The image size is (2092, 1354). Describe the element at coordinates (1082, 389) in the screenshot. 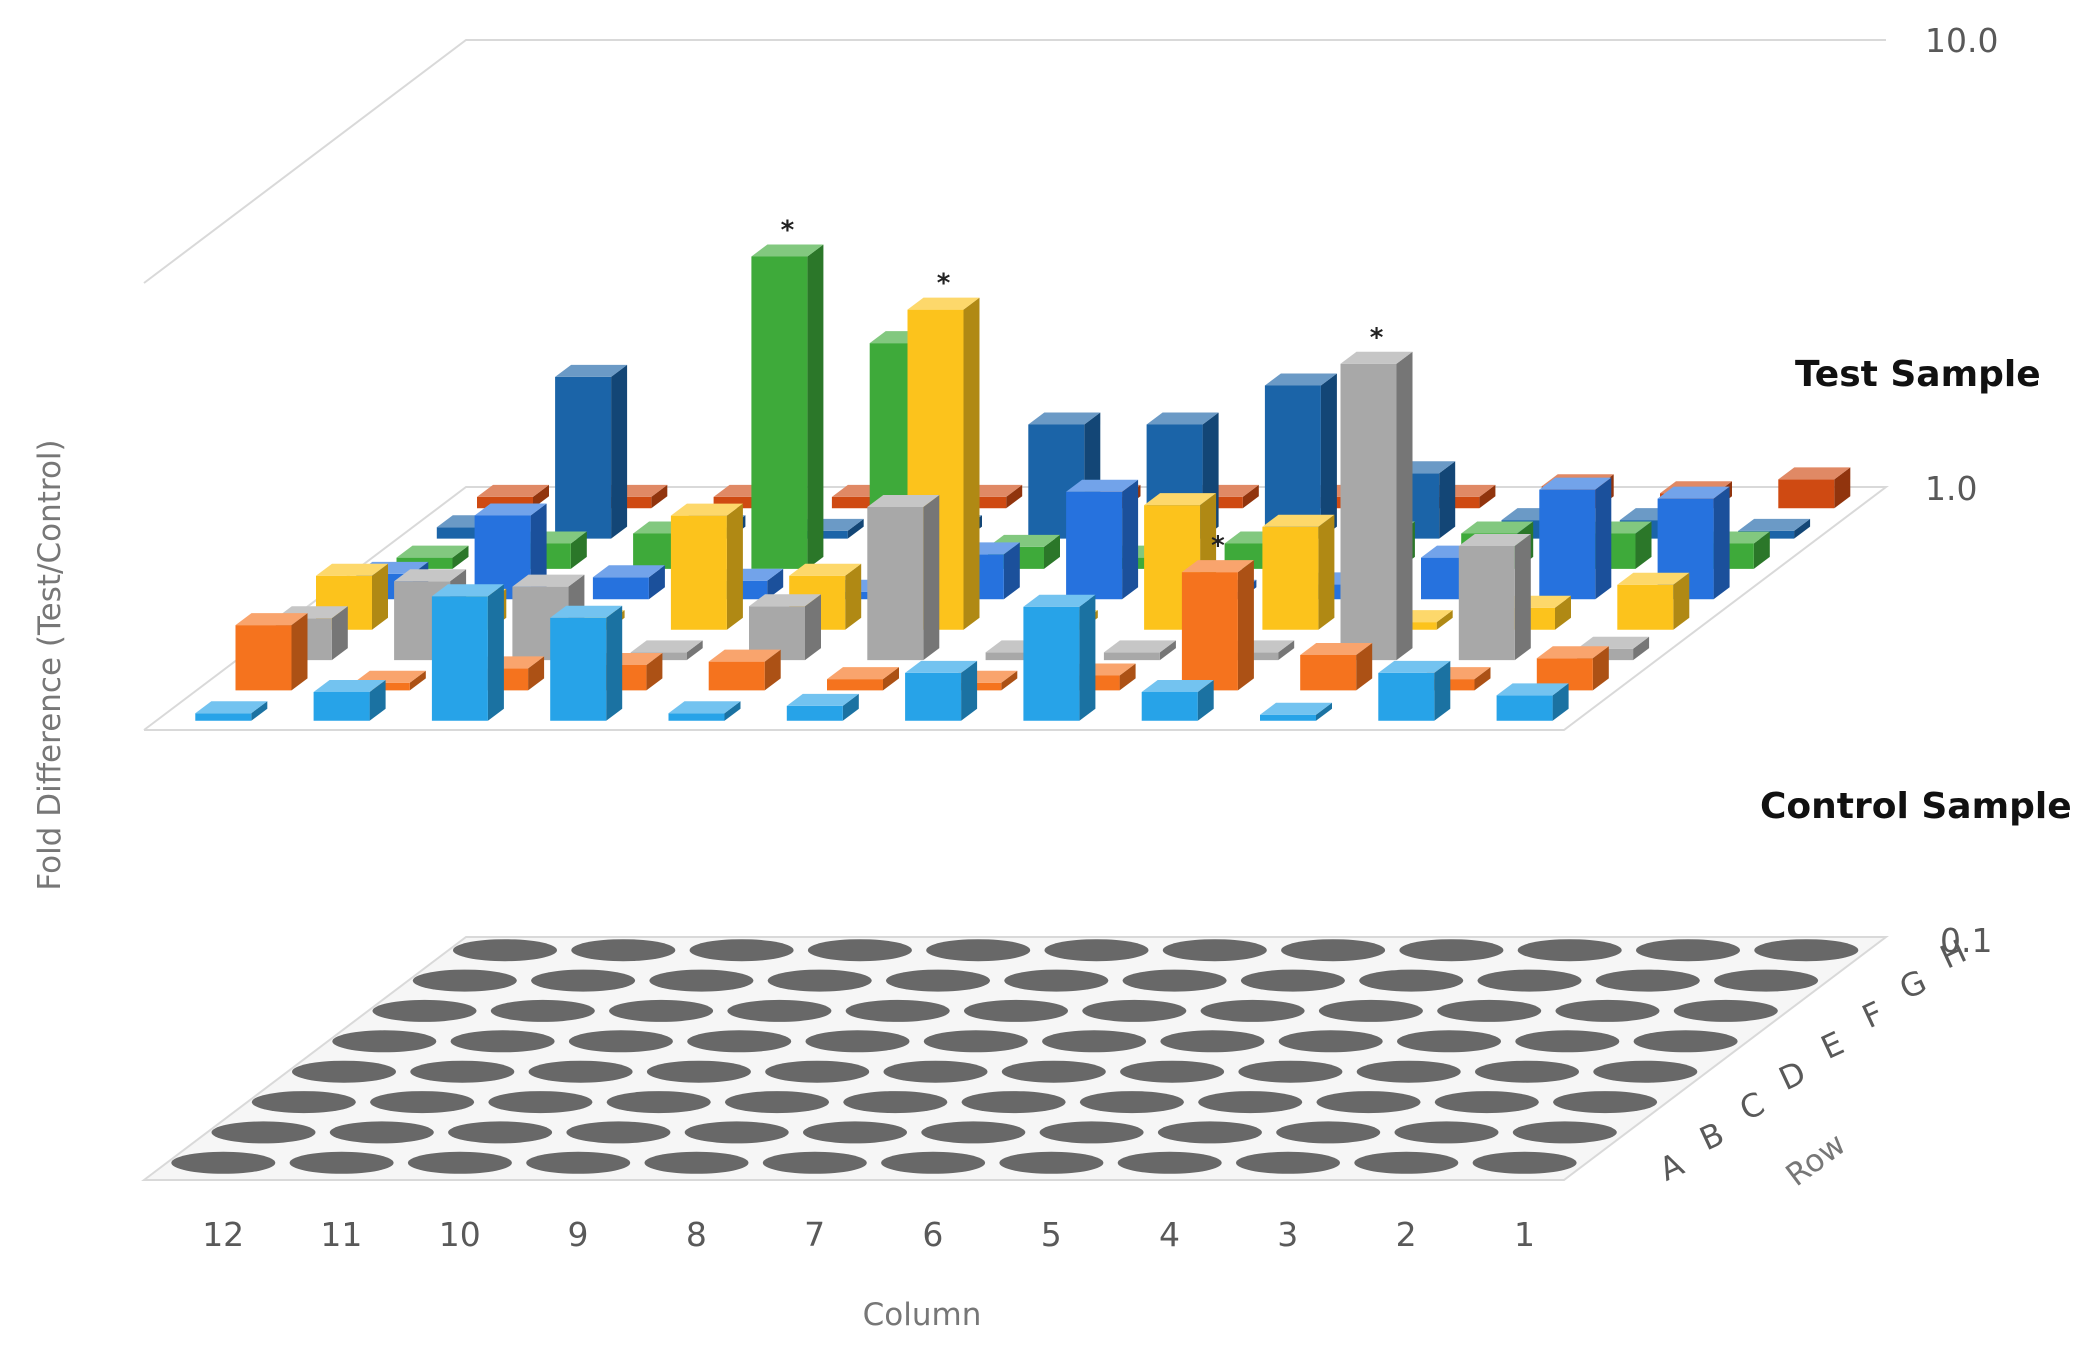

I see `significance-marks: * * * *` at that location.